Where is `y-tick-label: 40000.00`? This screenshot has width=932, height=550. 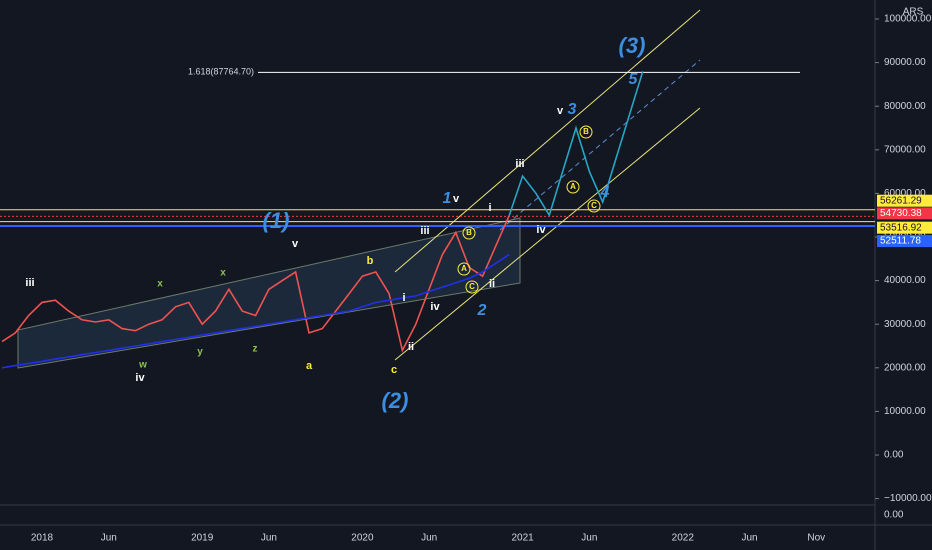
y-tick-label: 40000.00 is located at coordinates (905, 280).